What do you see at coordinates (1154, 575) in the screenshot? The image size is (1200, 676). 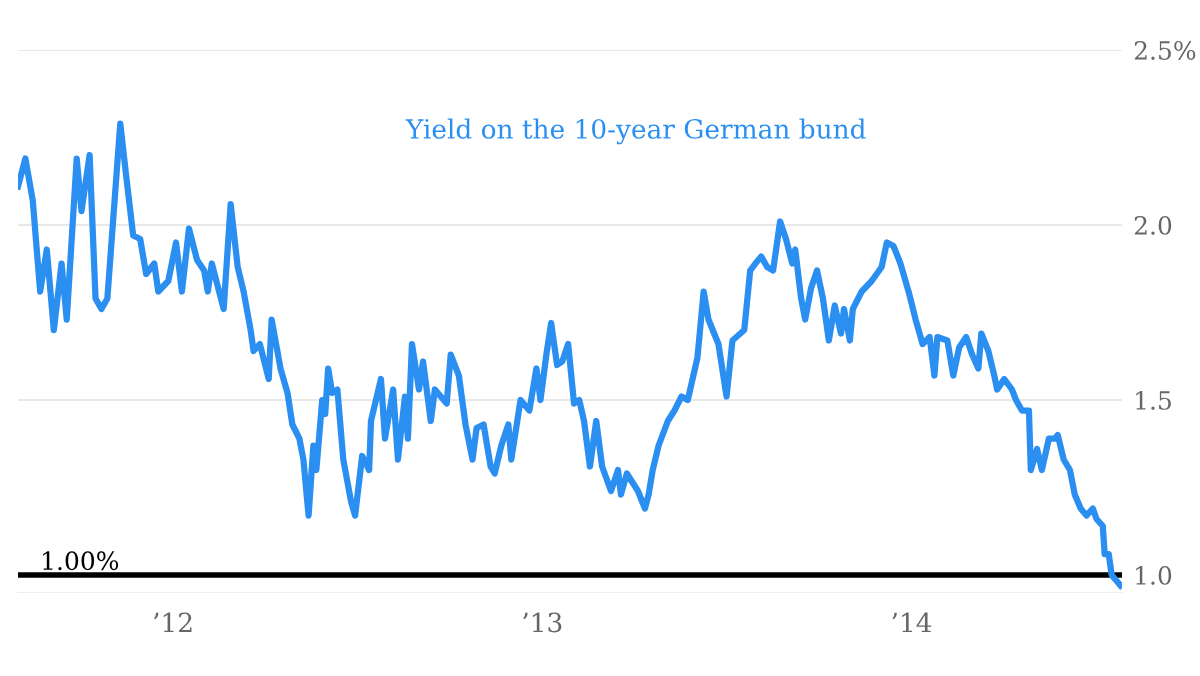 I see `y-tick-label: 1.0` at bounding box center [1154, 575].